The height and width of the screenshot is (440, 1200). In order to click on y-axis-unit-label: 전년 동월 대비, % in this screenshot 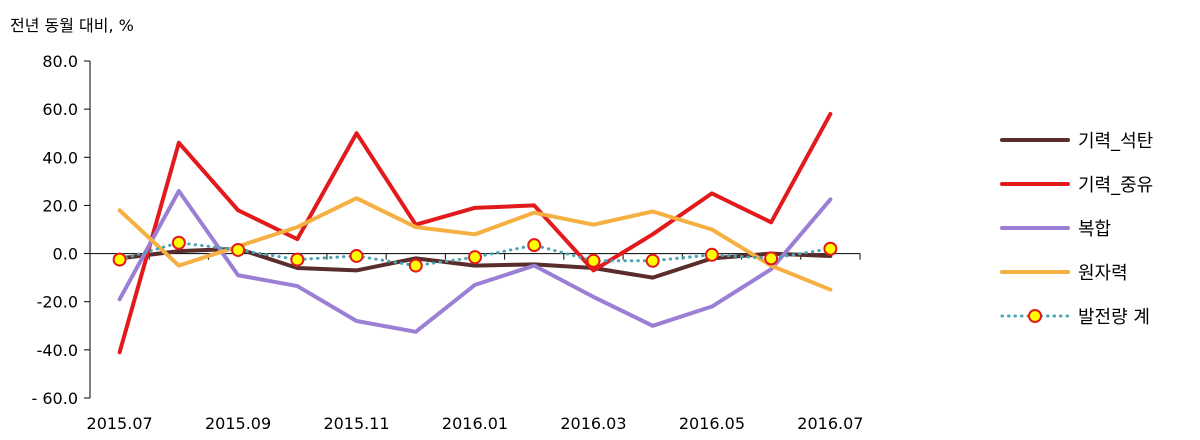, I will do `click(72, 25)`.